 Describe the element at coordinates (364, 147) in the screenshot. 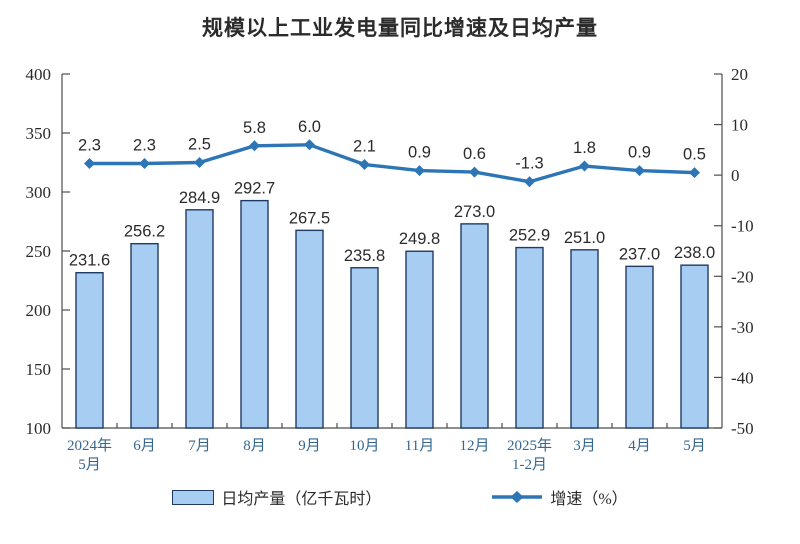

I see `line-value-label: 2.1` at that location.